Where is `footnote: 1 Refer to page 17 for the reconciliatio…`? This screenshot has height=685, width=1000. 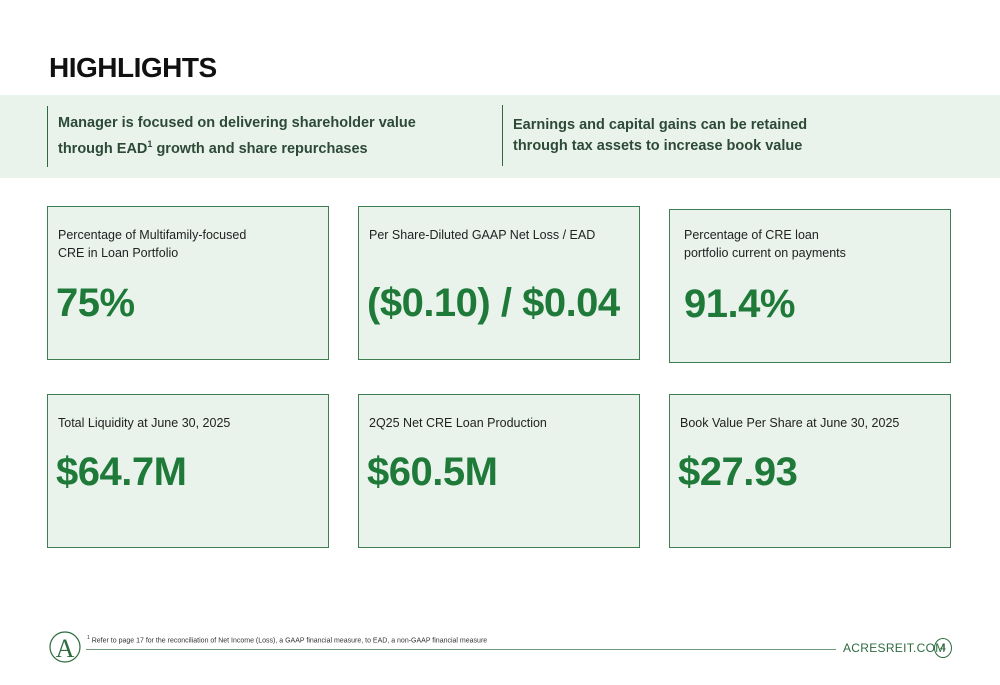 footnote: 1 Refer to page 17 for the reconciliatio… is located at coordinates (287, 640).